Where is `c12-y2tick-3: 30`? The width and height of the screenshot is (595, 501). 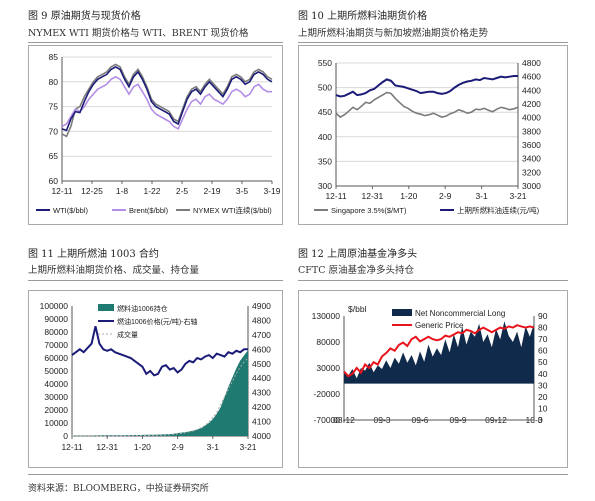
c12-y2tick-3: 30 is located at coordinates (543, 385).